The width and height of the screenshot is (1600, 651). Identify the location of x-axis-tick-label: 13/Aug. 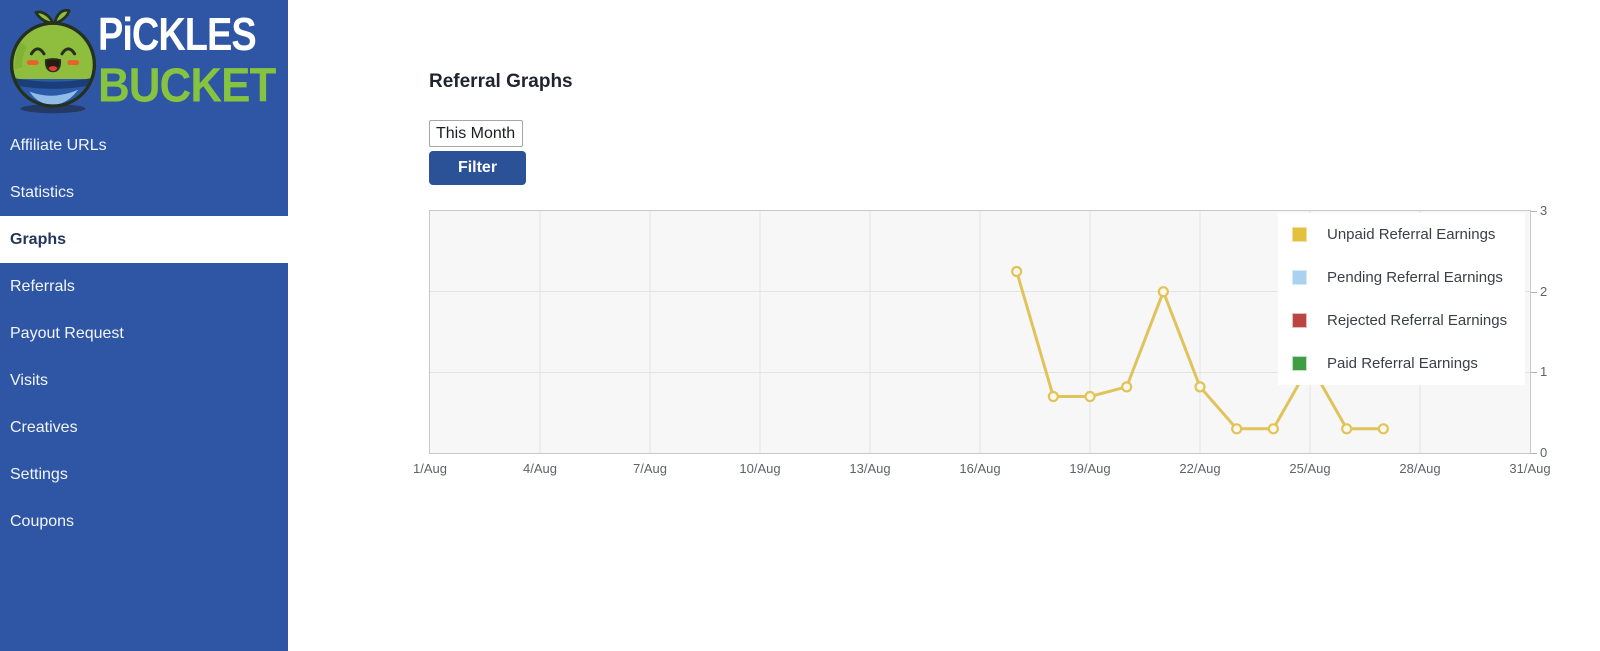
(870, 468).